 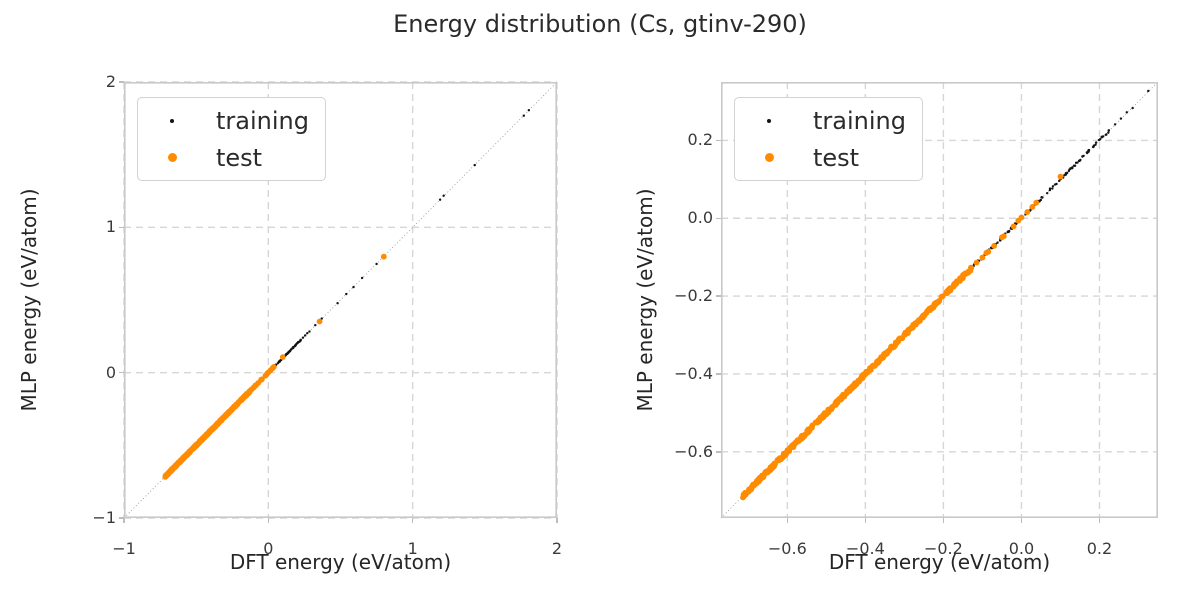 What do you see at coordinates (110, 81) in the screenshot?
I see `y-tick-label: 2` at bounding box center [110, 81].